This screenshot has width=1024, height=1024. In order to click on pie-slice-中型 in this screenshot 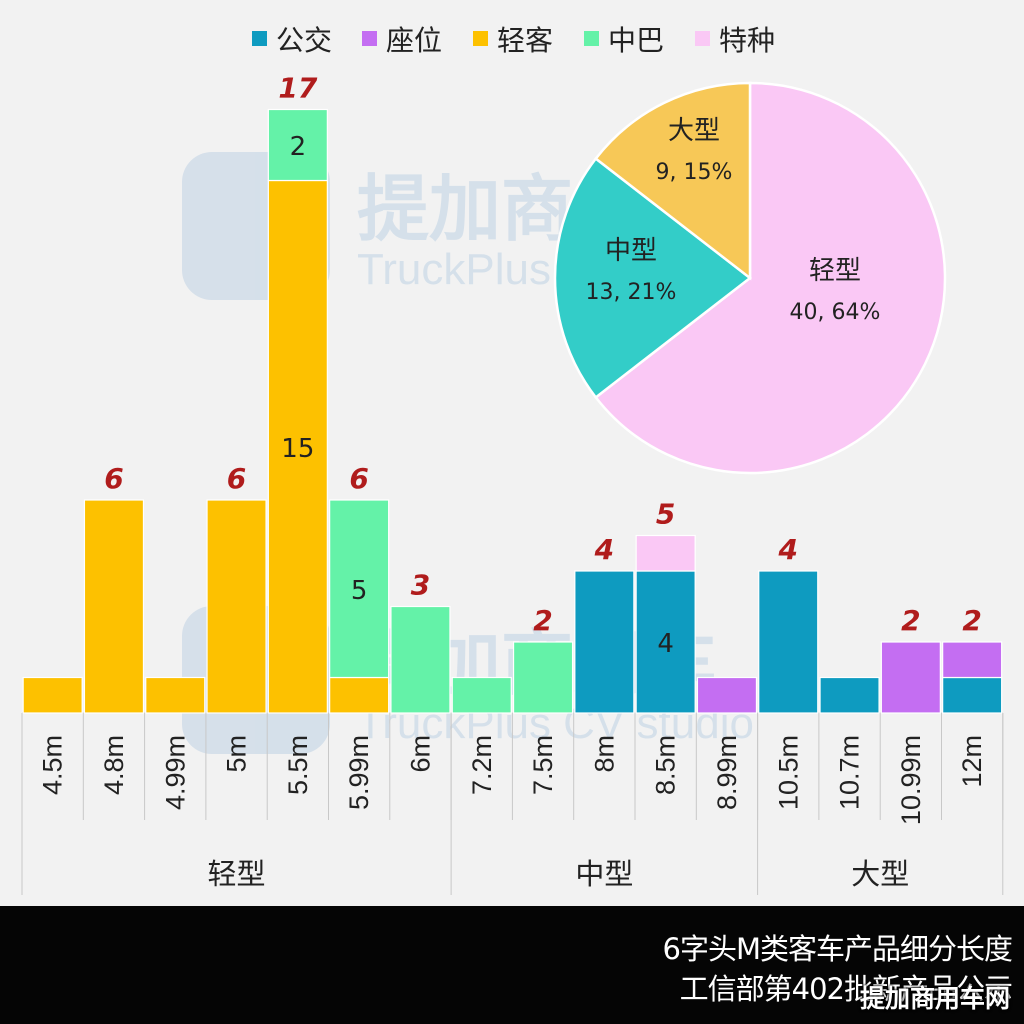, I will do `click(653, 278)`.